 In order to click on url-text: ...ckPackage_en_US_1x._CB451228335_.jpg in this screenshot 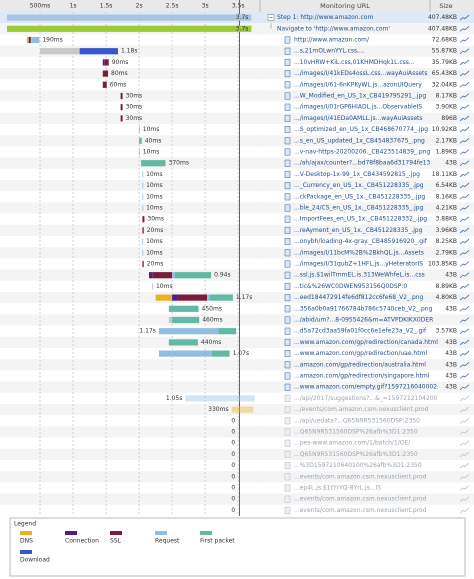, I will do `click(359, 196)`.